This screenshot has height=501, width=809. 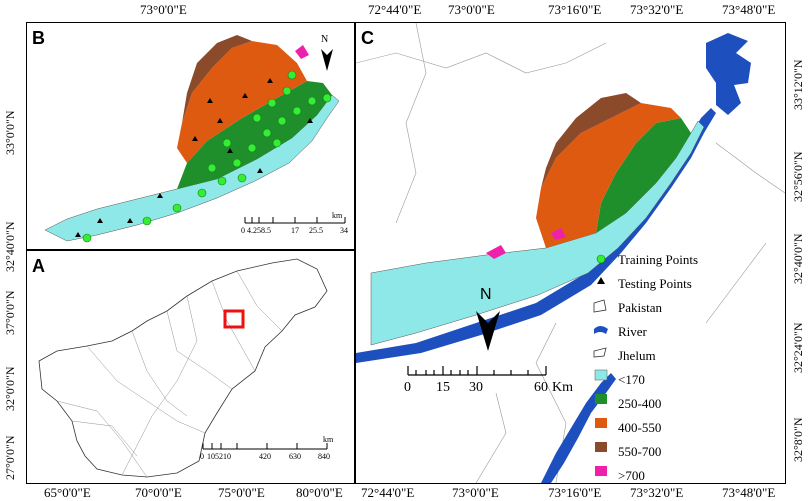 I want to click on legend-class-gt700: >700, so click(x=631, y=475).